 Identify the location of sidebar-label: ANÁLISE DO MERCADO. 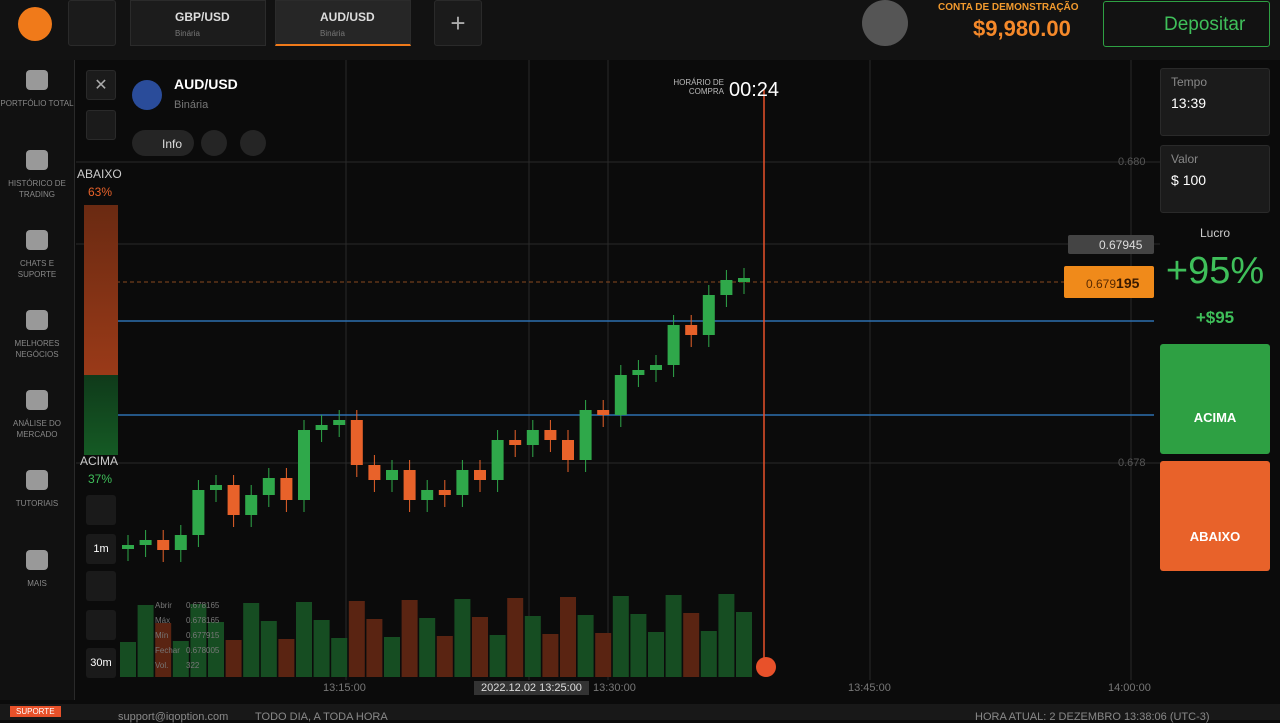
(36, 429).